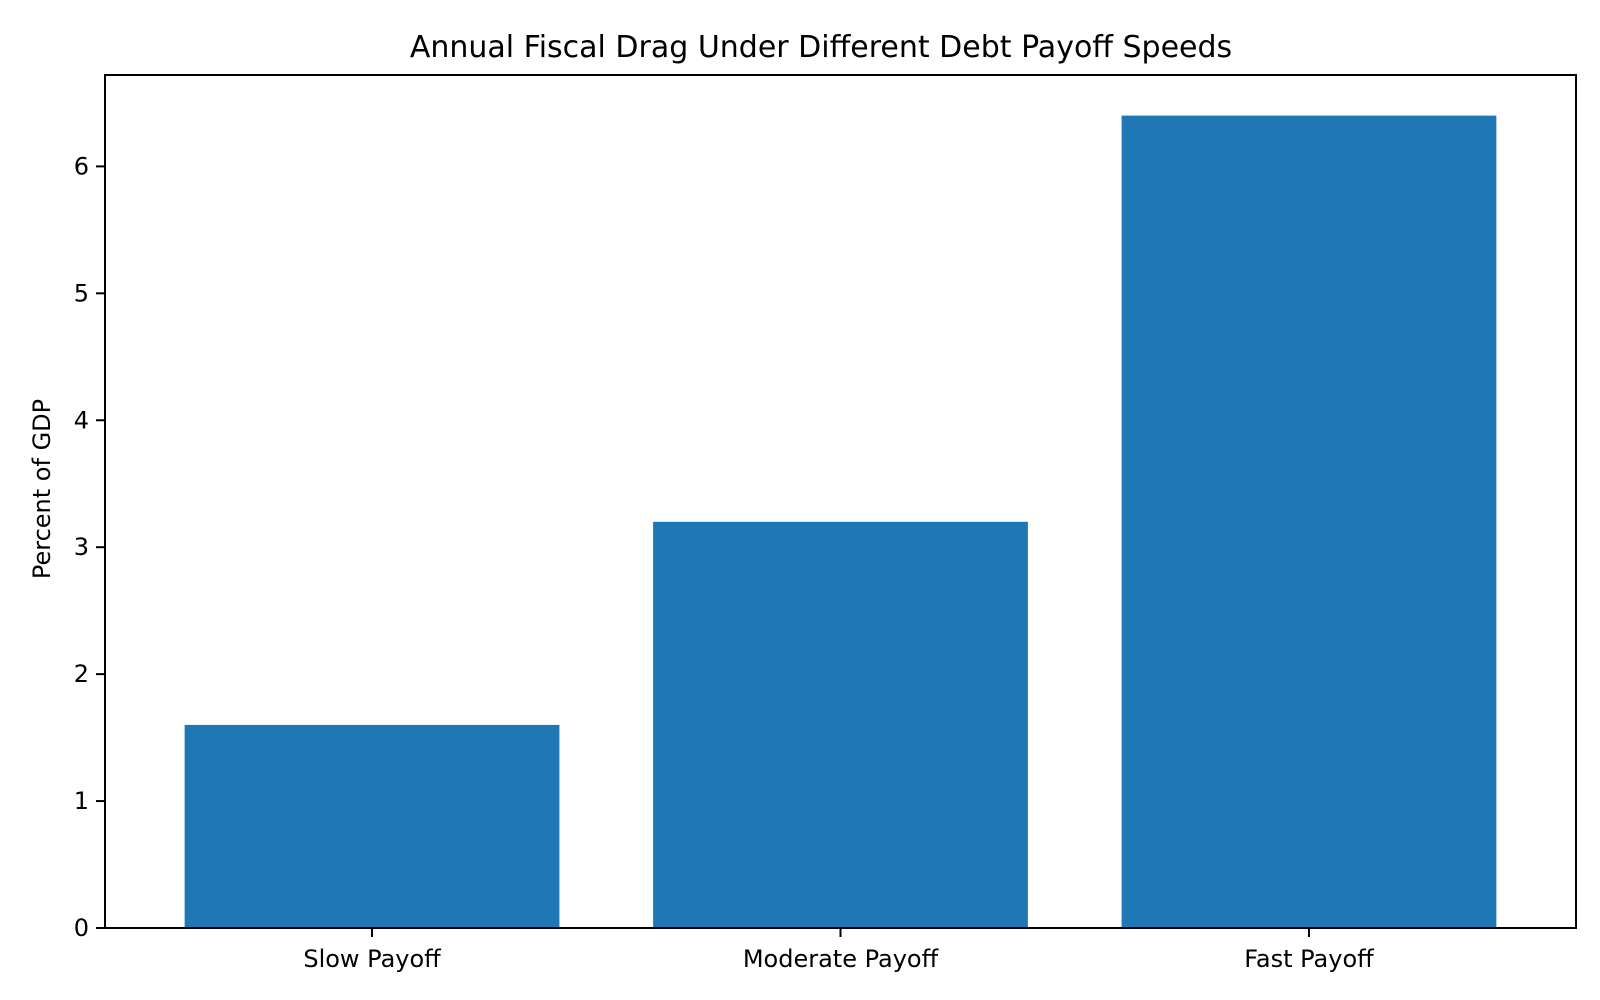 This screenshot has height=1000, width=1600. I want to click on y-tick-label: 5, so click(81, 293).